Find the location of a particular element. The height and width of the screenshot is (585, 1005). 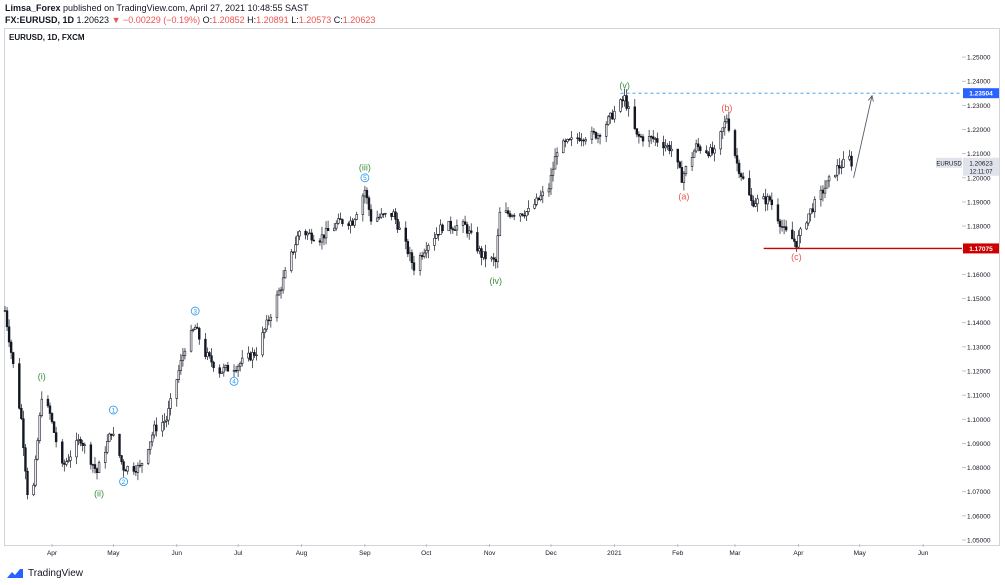

y-tick-label: 1.07000 is located at coordinates (979, 492).